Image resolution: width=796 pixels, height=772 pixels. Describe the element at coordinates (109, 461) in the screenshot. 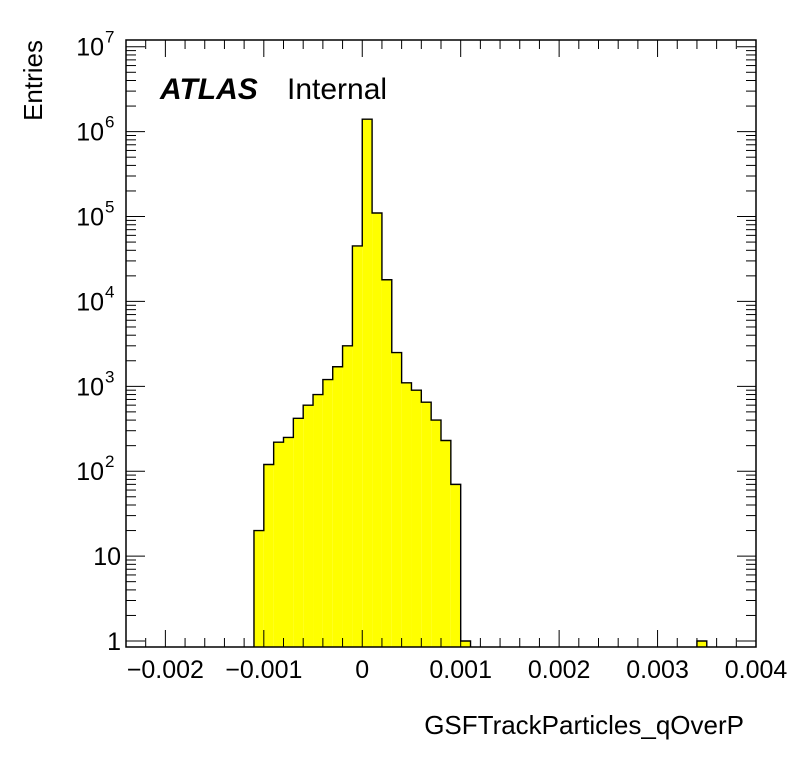

I see `y-tick-exponent: 2` at that location.